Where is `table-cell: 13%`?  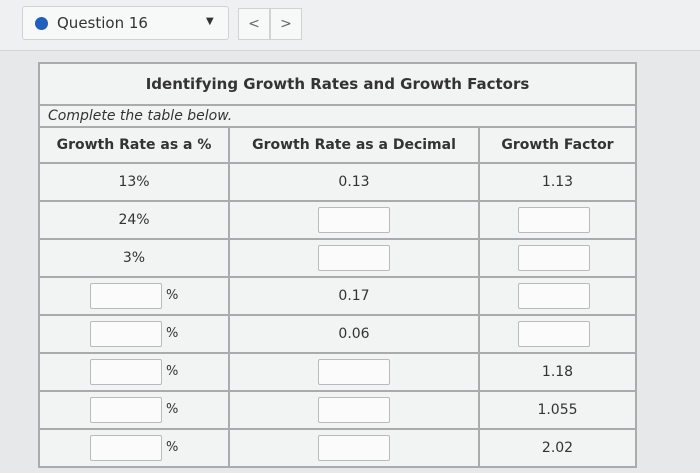 table-cell: 13% is located at coordinates (134, 182).